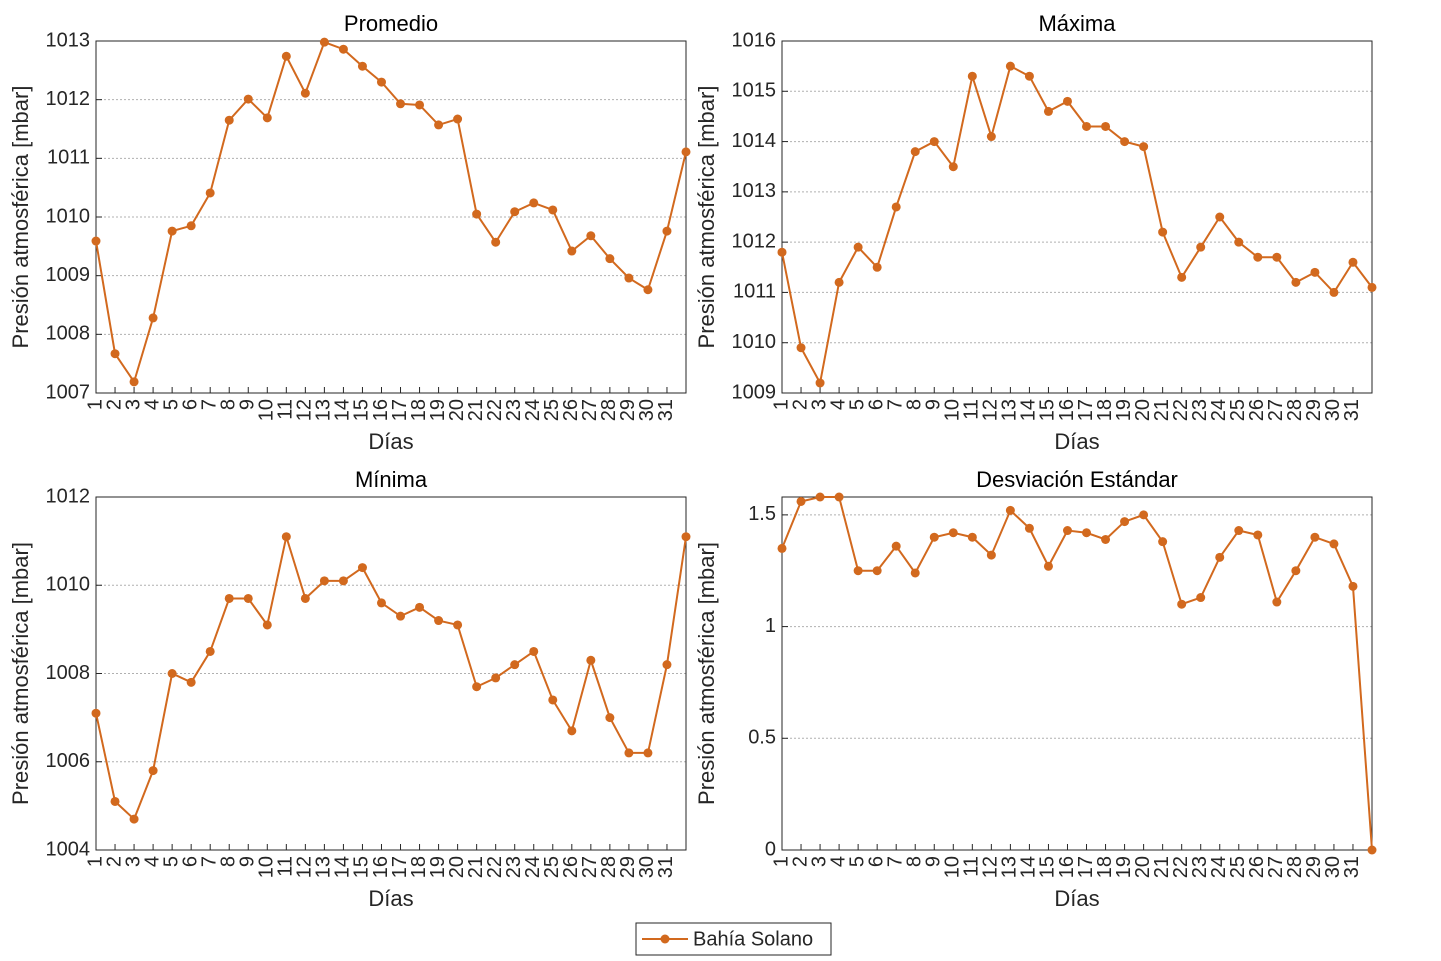 This screenshot has height=961, width=1441. What do you see at coordinates (305, 867) in the screenshot?
I see `x-tick-label: 12` at bounding box center [305, 867].